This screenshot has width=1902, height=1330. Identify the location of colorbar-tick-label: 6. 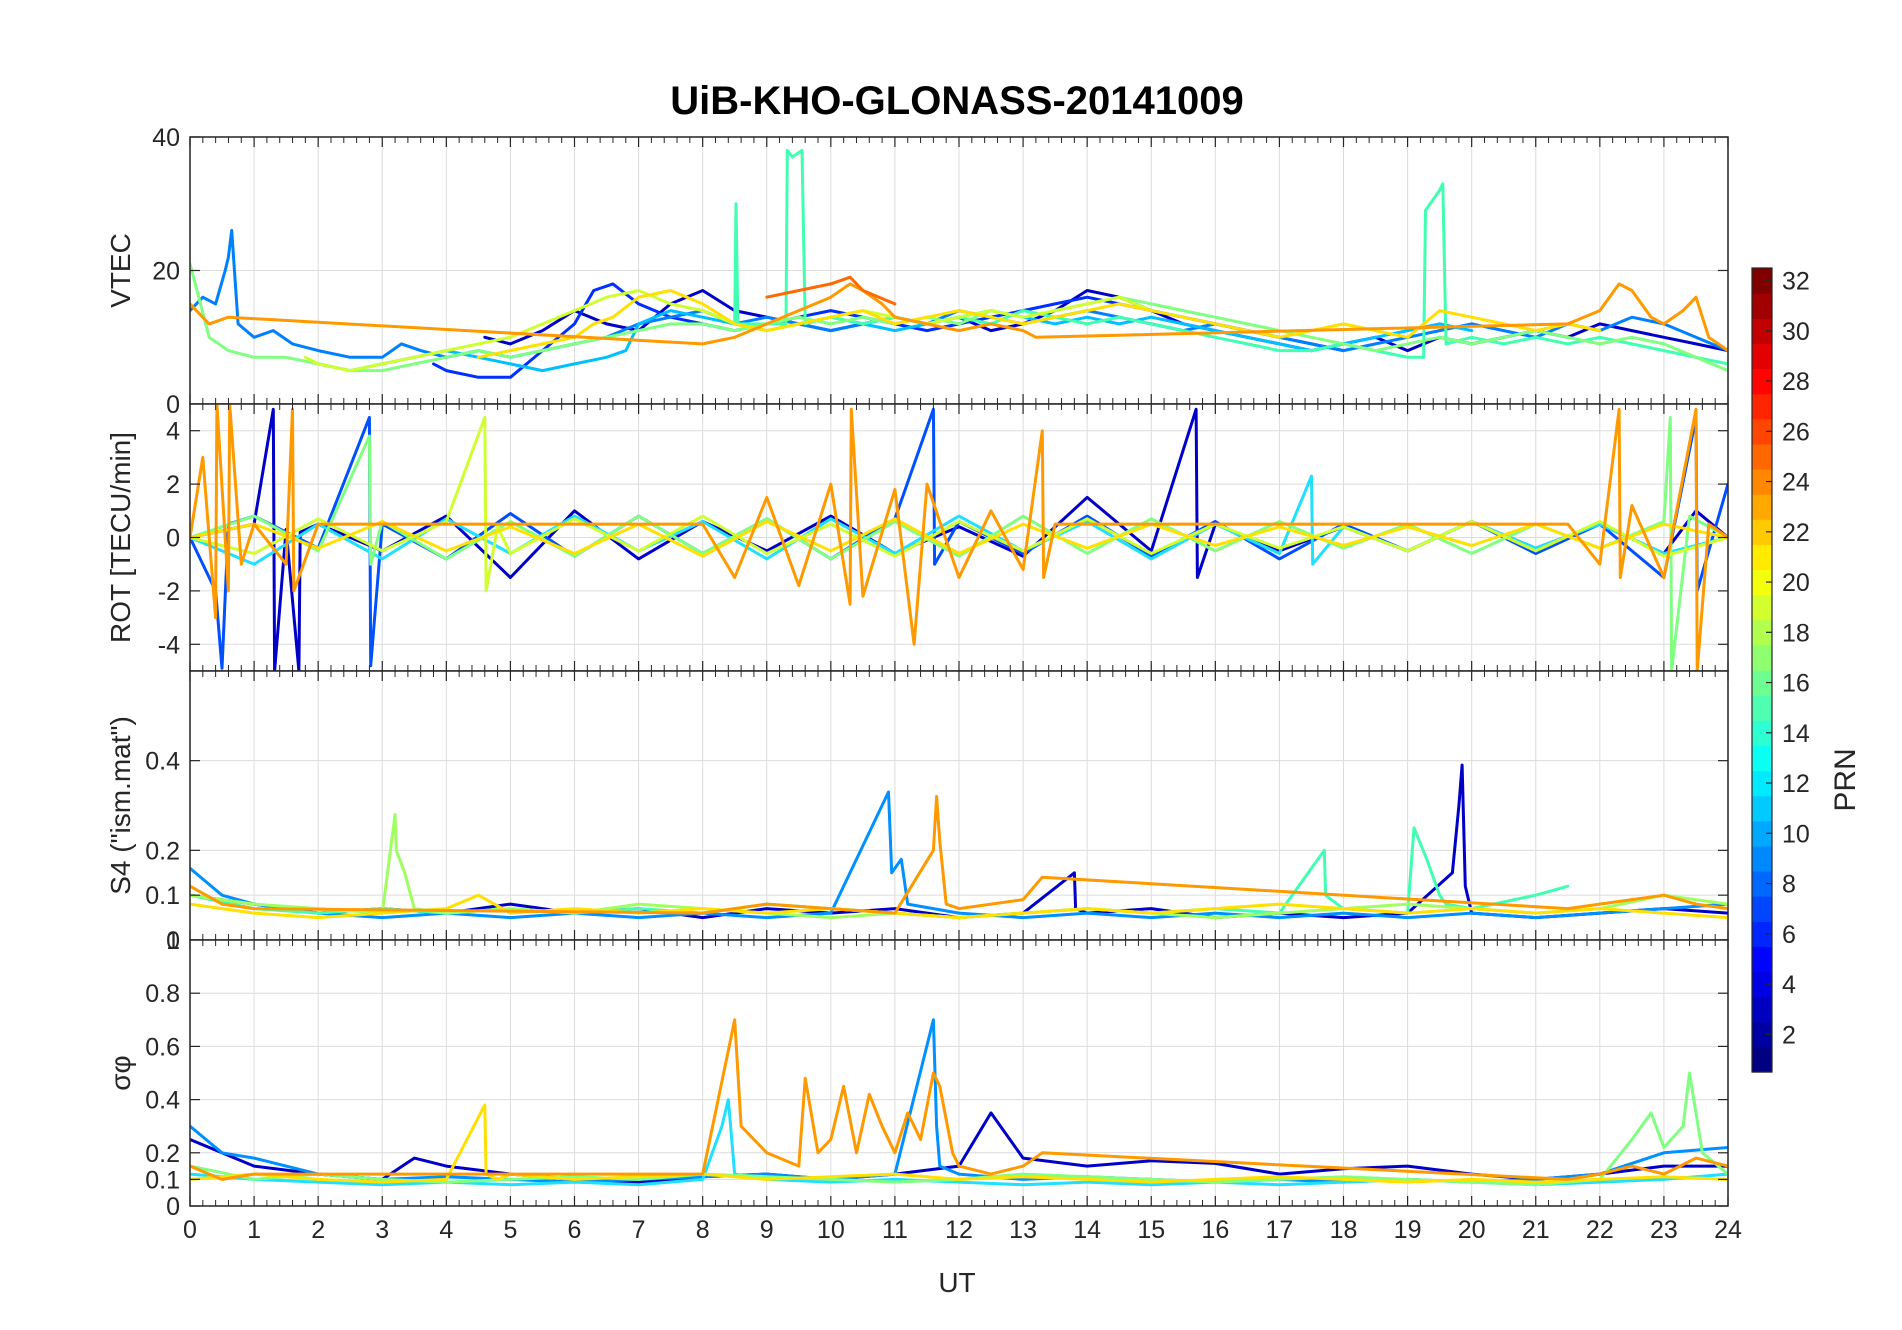
(1789, 935).